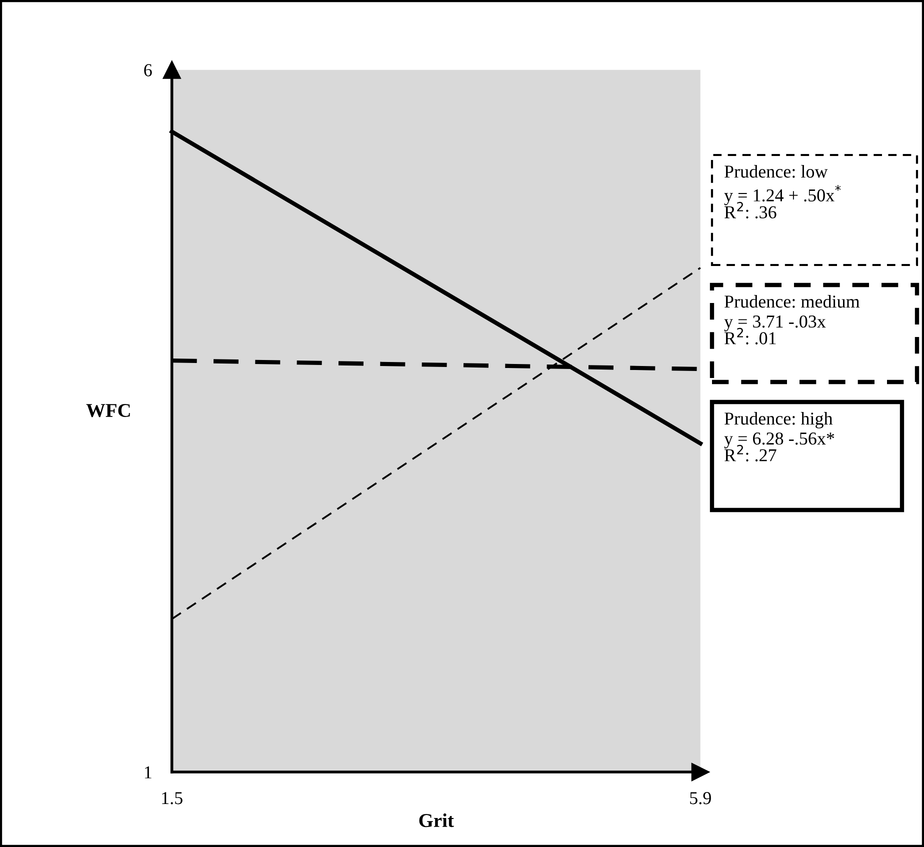 The width and height of the screenshot is (924, 847). What do you see at coordinates (775, 329) in the screenshot?
I see `text: y = 3.71 -.03x R$^{2}$: .01` at bounding box center [775, 329].